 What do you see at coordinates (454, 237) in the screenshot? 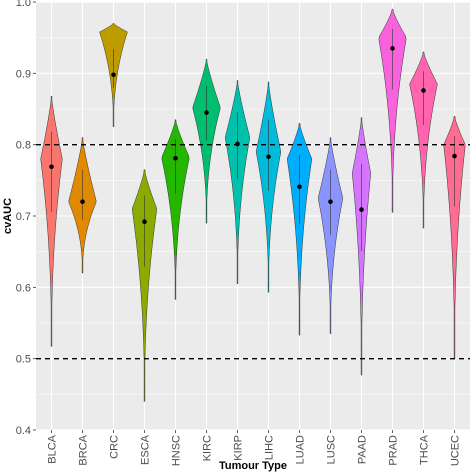
I see `violin-ucec` at bounding box center [454, 237].